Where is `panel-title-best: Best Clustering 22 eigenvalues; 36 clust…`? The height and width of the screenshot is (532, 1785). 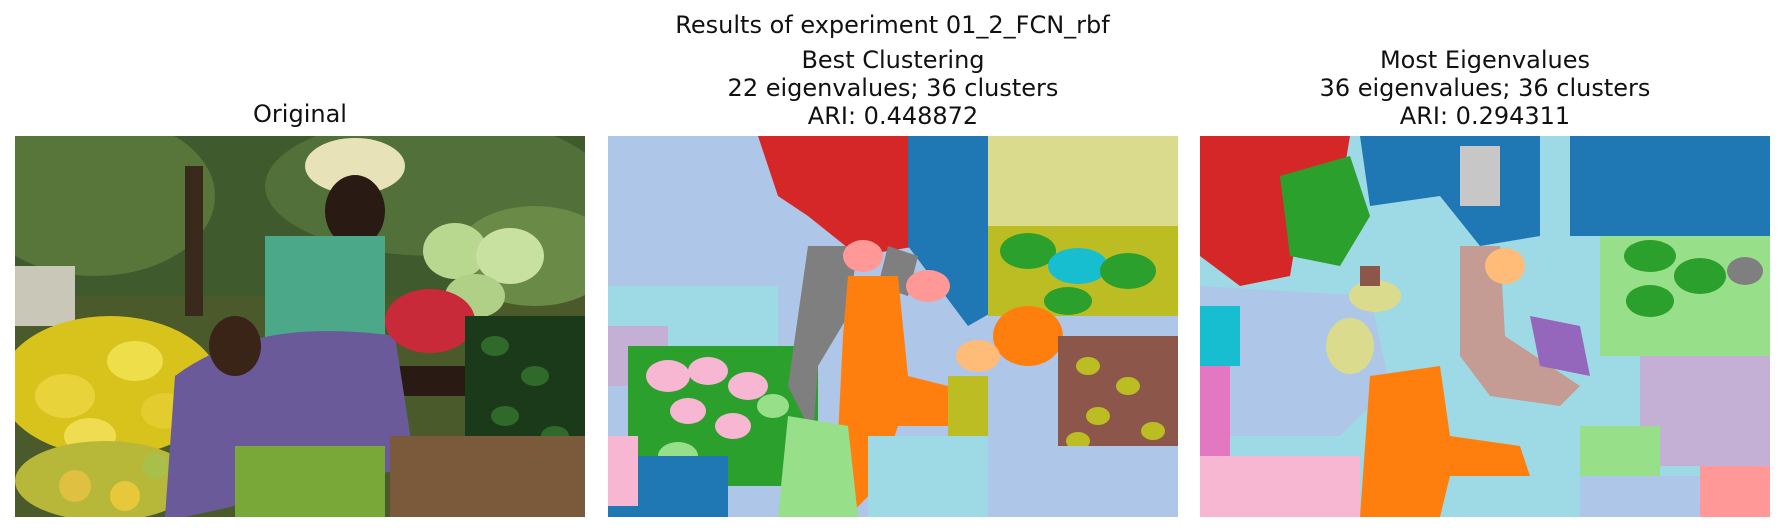 panel-title-best: Best Clustering 22 eigenvalues; 36 clust… is located at coordinates (893, 88).